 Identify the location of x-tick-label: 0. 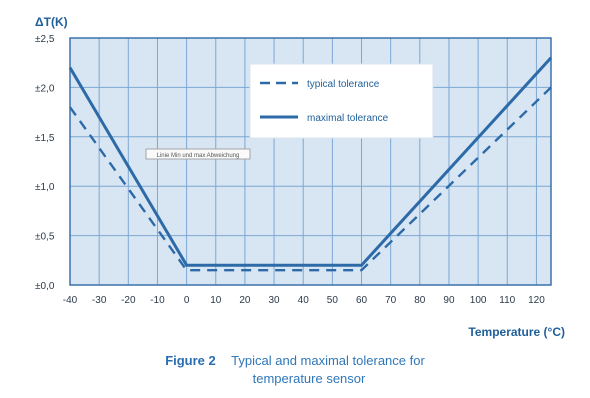
(187, 300).